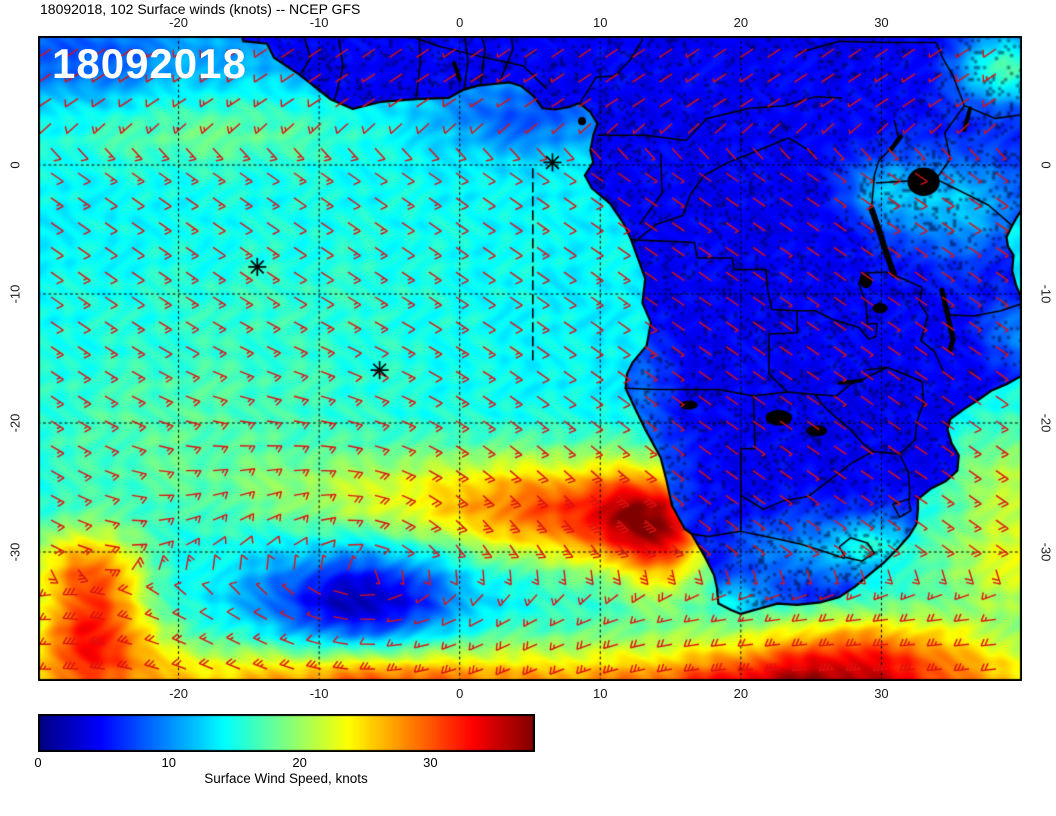 This screenshot has width=1056, height=816. I want to click on lon-axis-top: -20 -10 0 10 20 30, so click(530, 23).